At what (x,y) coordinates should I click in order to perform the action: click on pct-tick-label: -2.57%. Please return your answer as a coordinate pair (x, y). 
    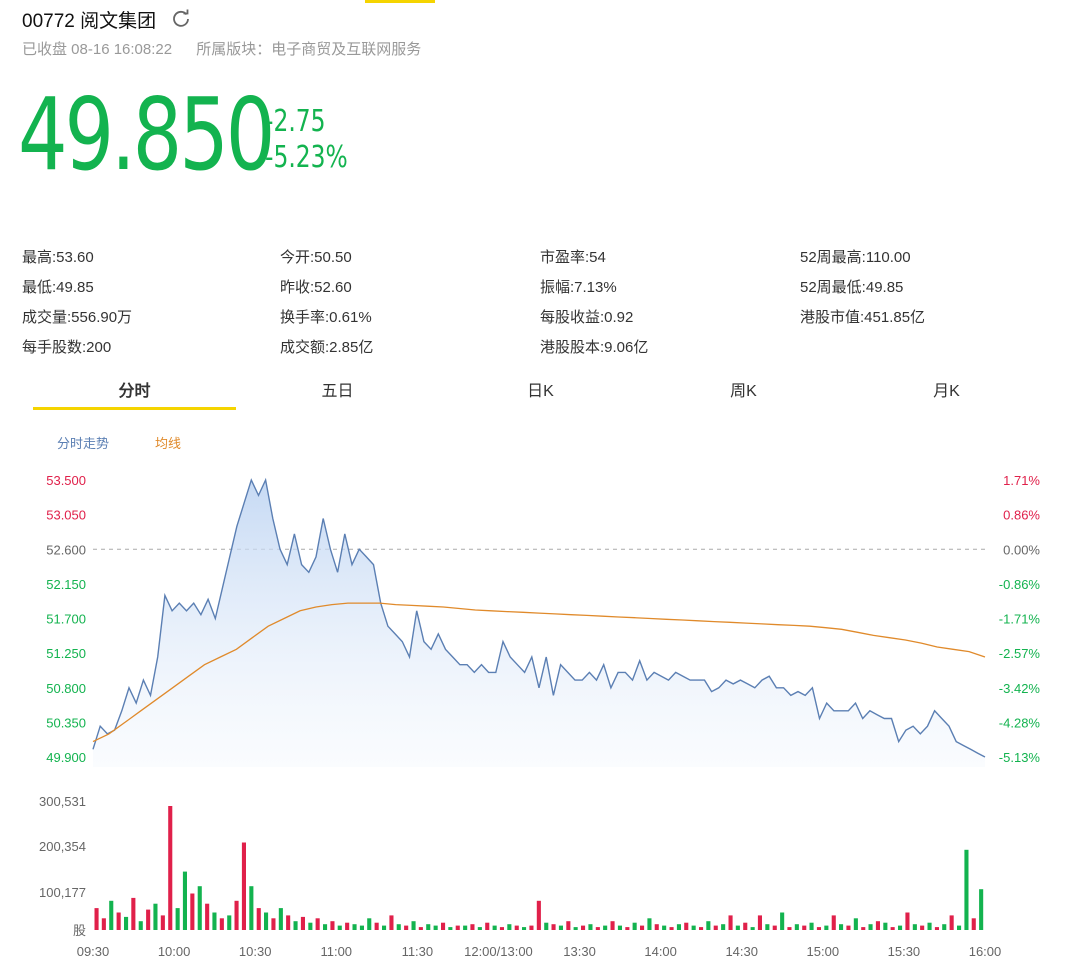
    Looking at the image, I should click on (1020, 653).